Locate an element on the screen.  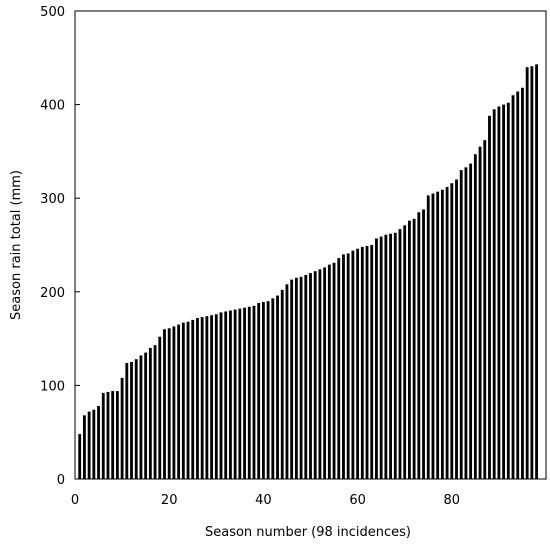
x-tick-label: 20 is located at coordinates (169, 500).